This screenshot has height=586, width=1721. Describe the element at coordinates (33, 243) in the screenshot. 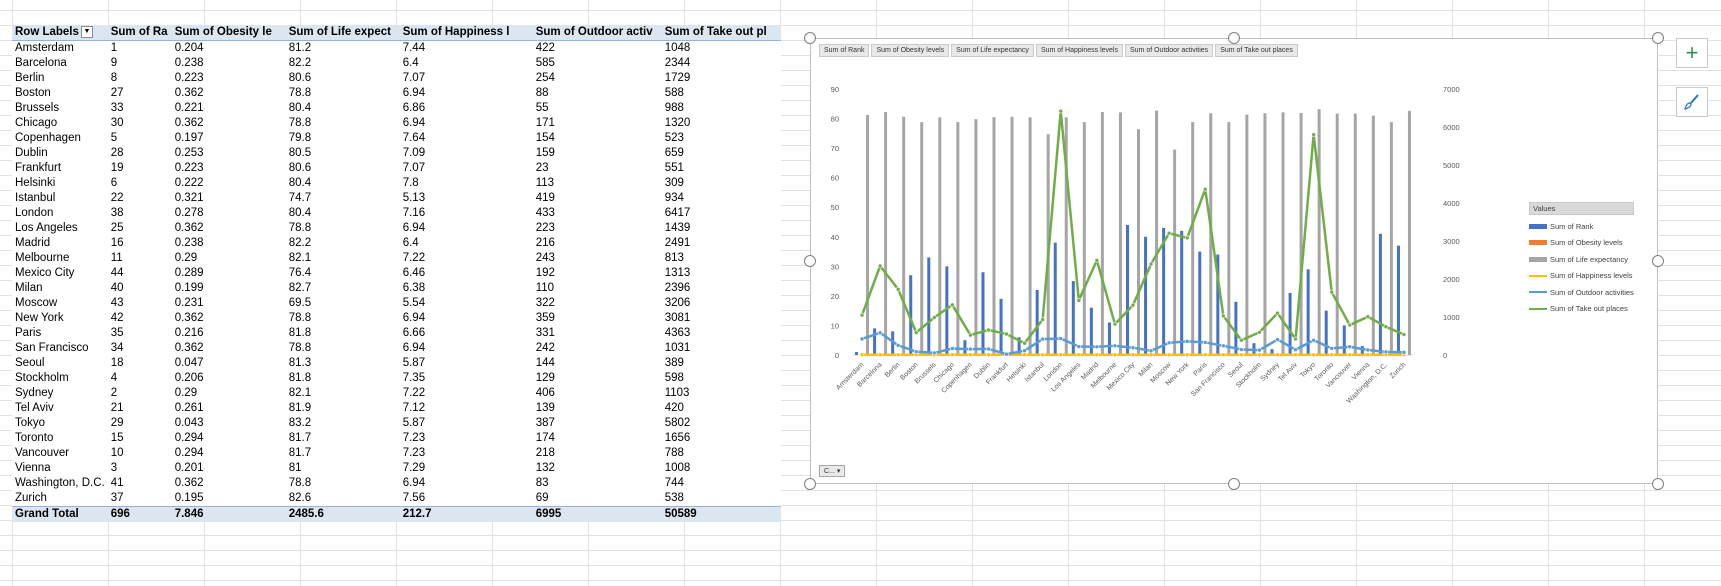

I see `row-label-cell: Madrid` at that location.